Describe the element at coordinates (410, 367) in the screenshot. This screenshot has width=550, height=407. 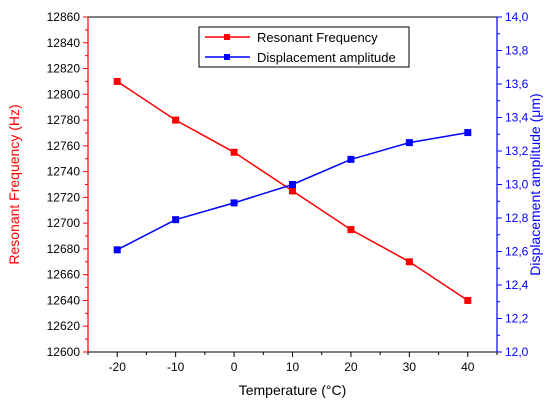
I see `x-tick-label: 30` at that location.